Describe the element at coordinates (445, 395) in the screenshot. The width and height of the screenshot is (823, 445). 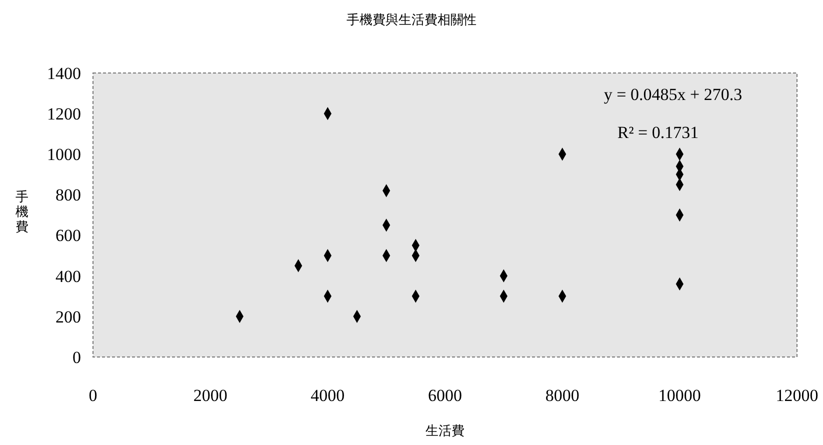
I see `x-tick-label: 6000` at that location.